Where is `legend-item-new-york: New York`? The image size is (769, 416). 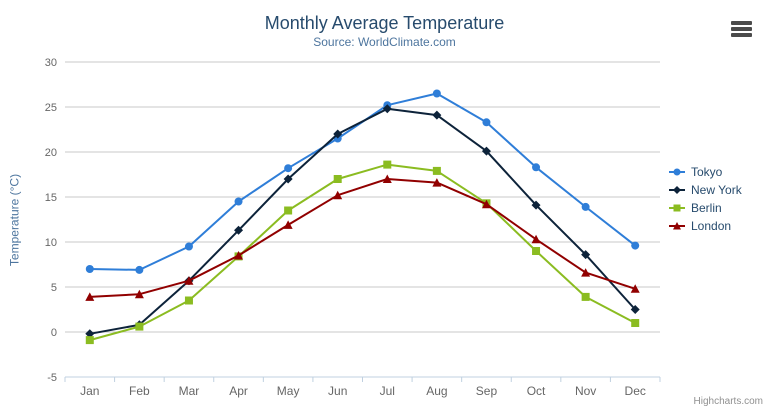 legend-item-new-york: New York is located at coordinates (705, 190).